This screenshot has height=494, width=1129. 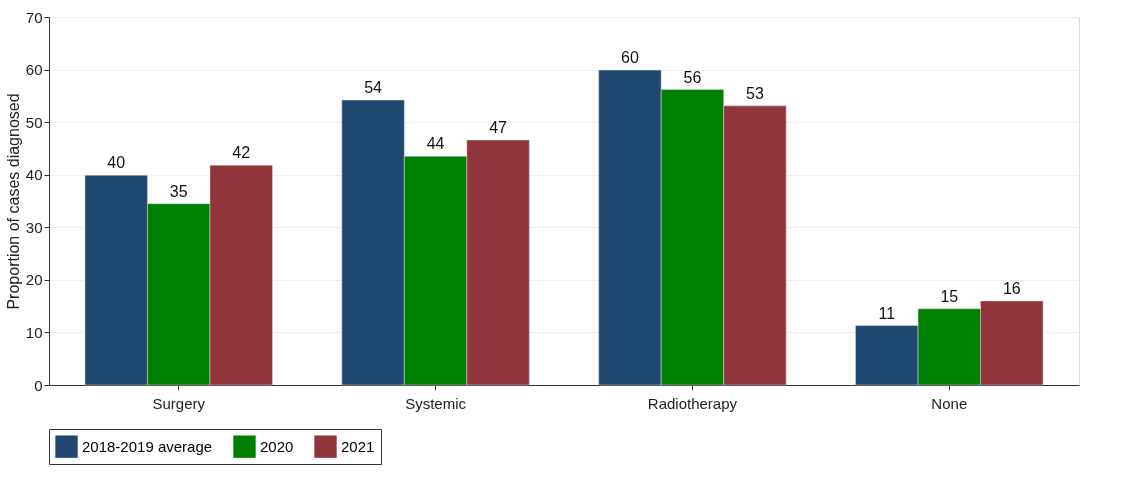 I want to click on data-label: 47, so click(x=498, y=128).